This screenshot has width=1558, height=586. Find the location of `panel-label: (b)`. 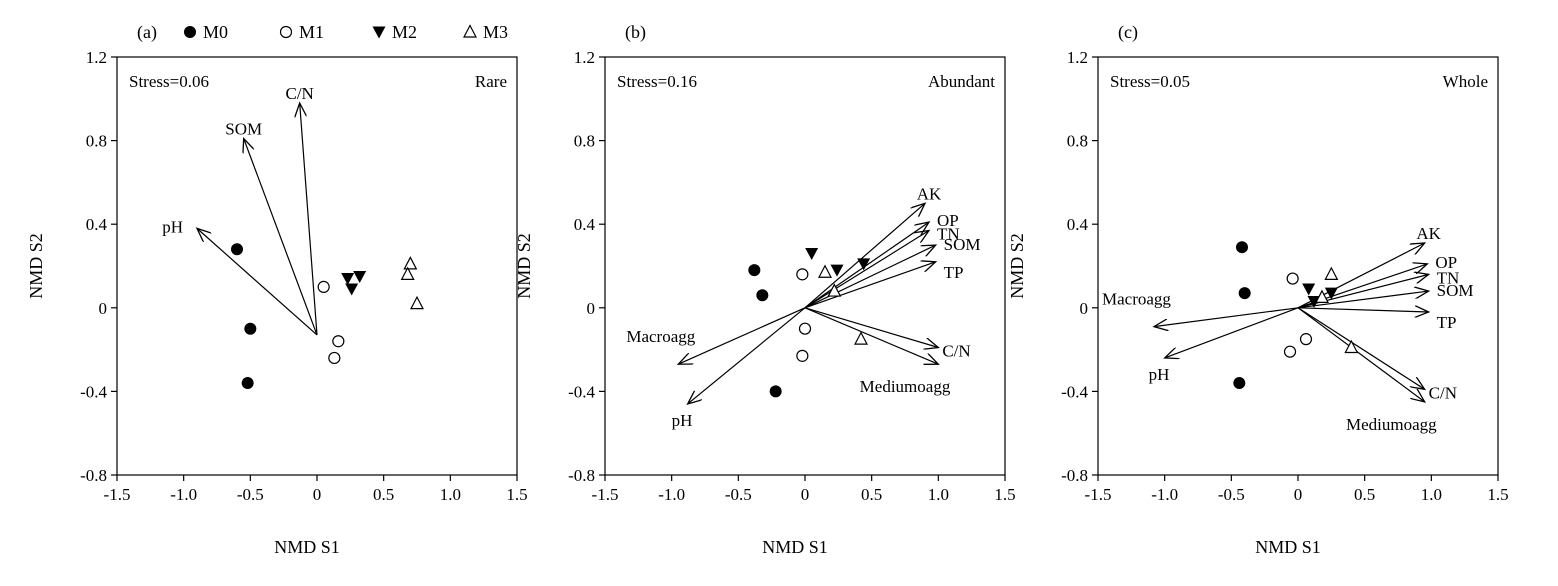

panel-label: (b) is located at coordinates (635, 32).